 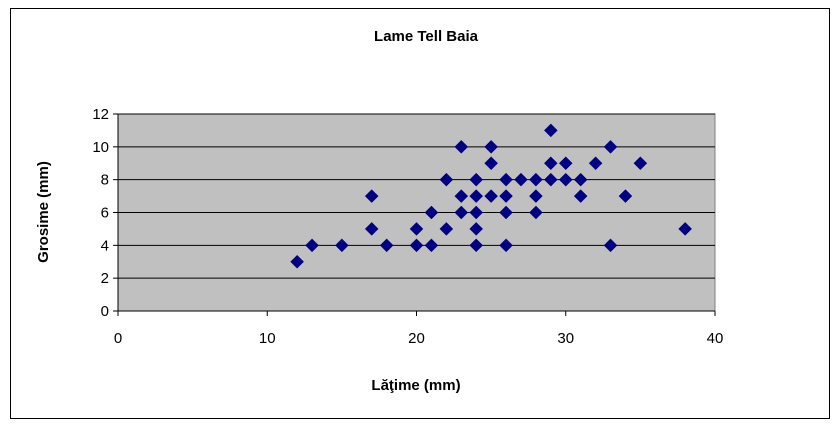 I want to click on x-tick-label: 20, so click(x=416, y=338).